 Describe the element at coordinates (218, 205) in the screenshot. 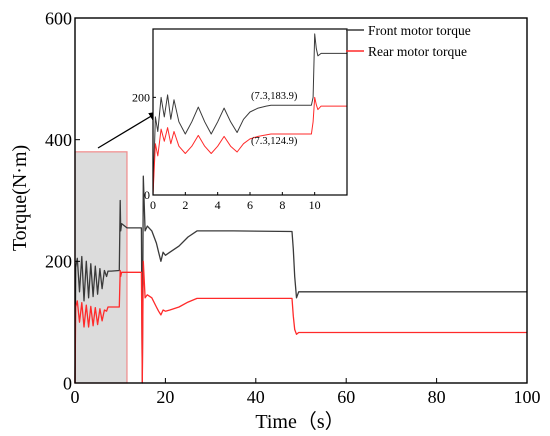

I see `inset-x-tick-label: 4` at that location.